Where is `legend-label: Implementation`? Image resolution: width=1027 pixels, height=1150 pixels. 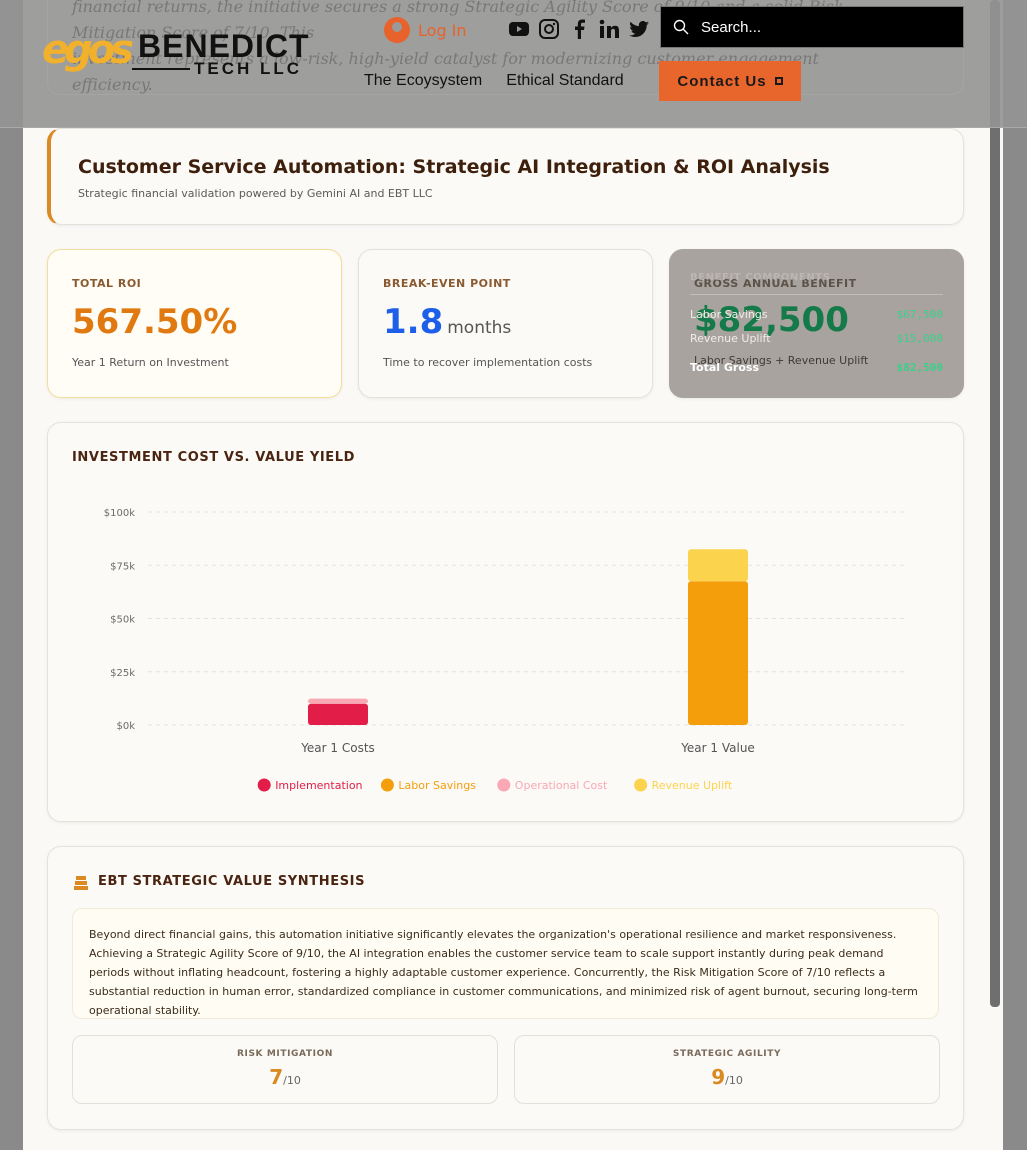
legend-label: Implementation is located at coordinates (318, 785).